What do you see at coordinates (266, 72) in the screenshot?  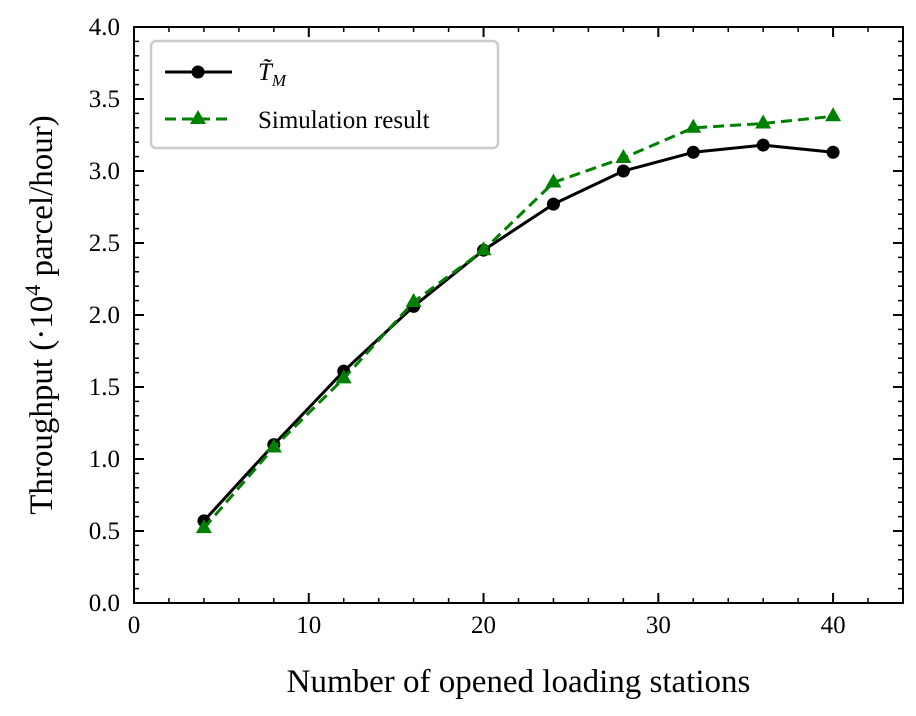 I see `legend-label-model-main: T̃` at bounding box center [266, 72].